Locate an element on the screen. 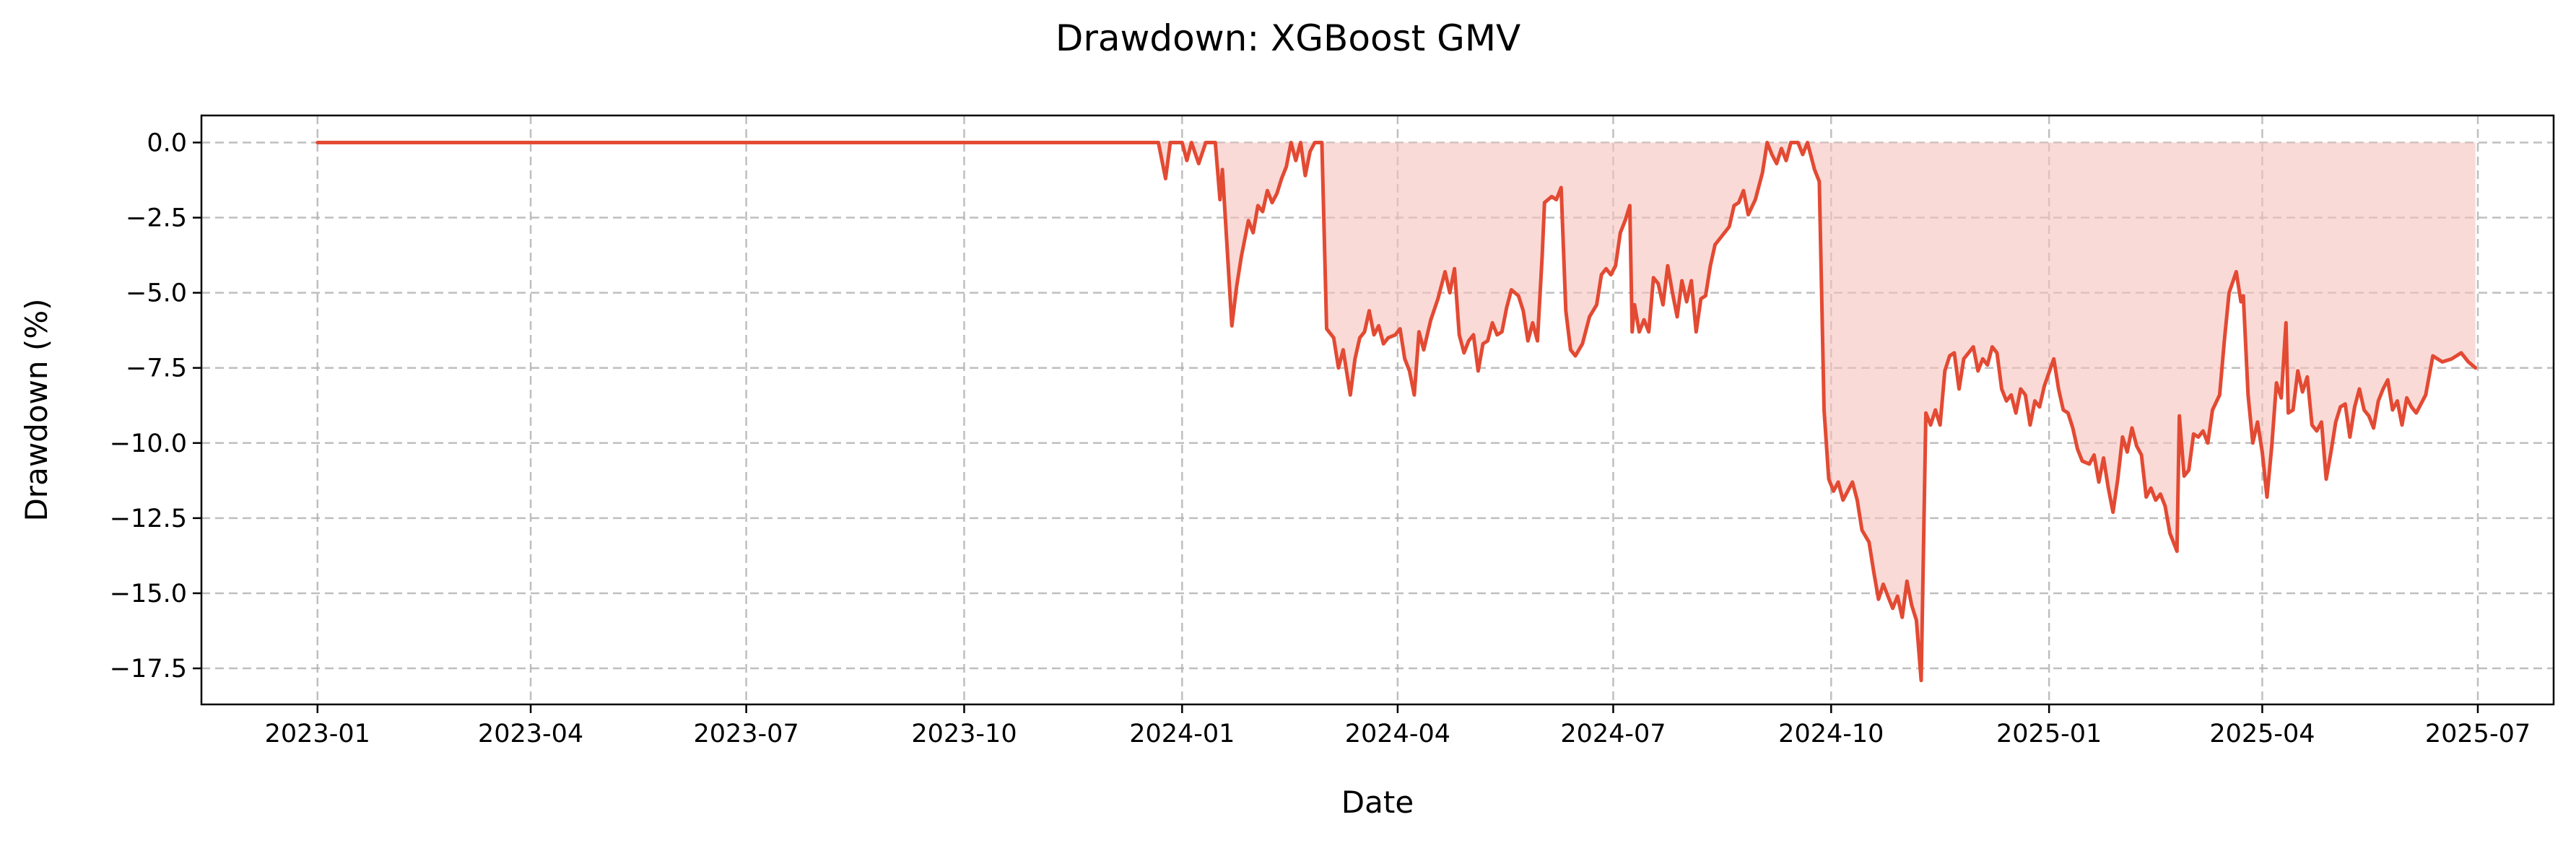 The width and height of the screenshot is (2576, 843). x-tick-label: 2025-01 is located at coordinates (2049, 734).